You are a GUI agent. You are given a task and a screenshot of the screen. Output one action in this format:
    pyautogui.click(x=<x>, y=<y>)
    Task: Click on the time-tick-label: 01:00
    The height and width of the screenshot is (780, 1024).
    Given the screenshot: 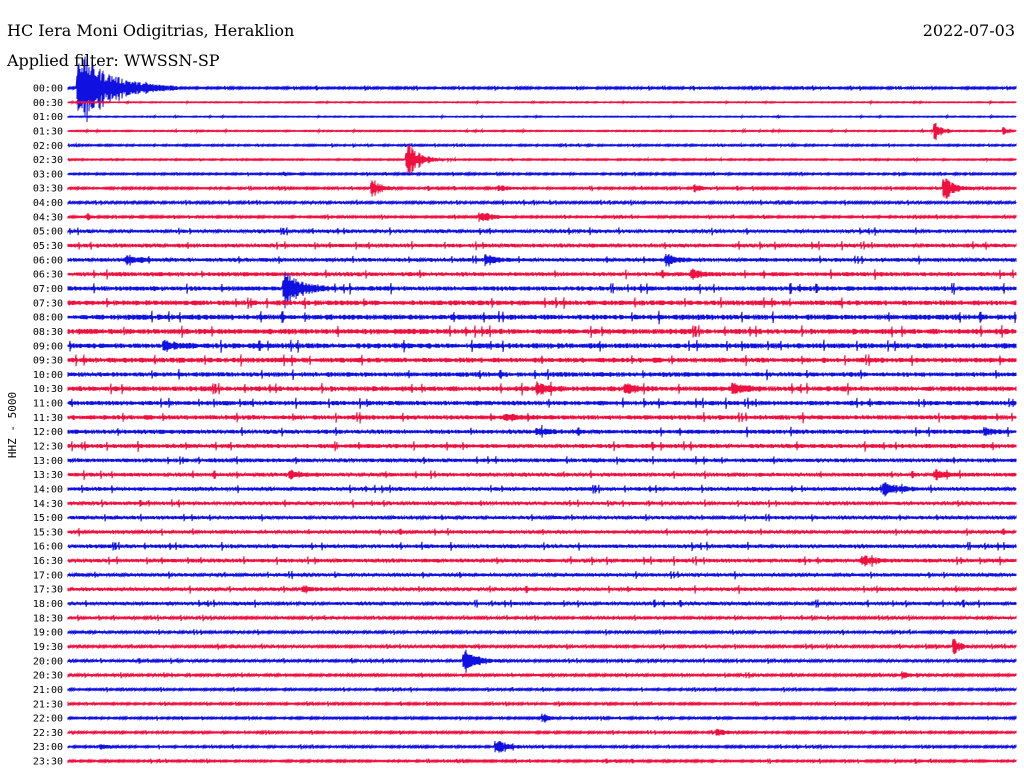 What is the action you would take?
    pyautogui.click(x=48, y=117)
    